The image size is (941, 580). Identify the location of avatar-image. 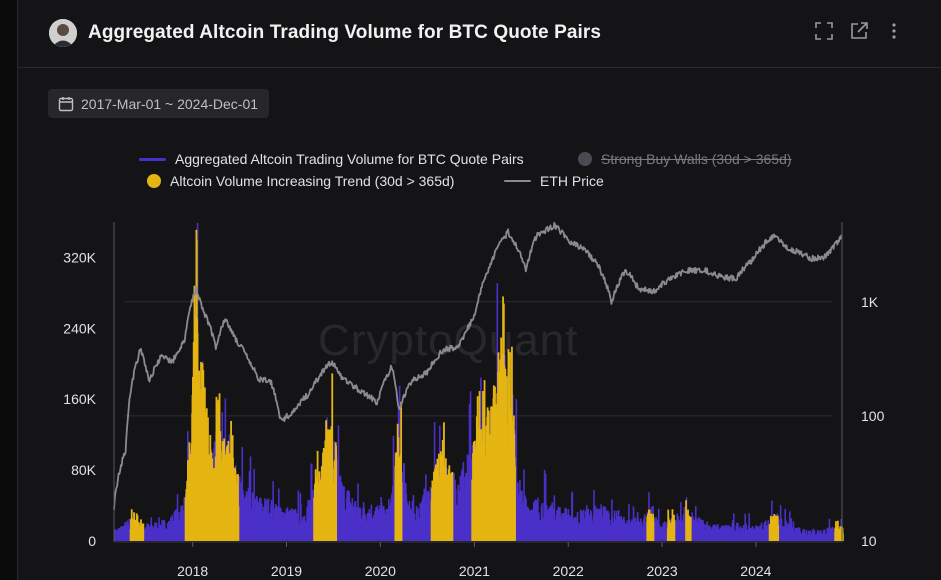
(63, 33).